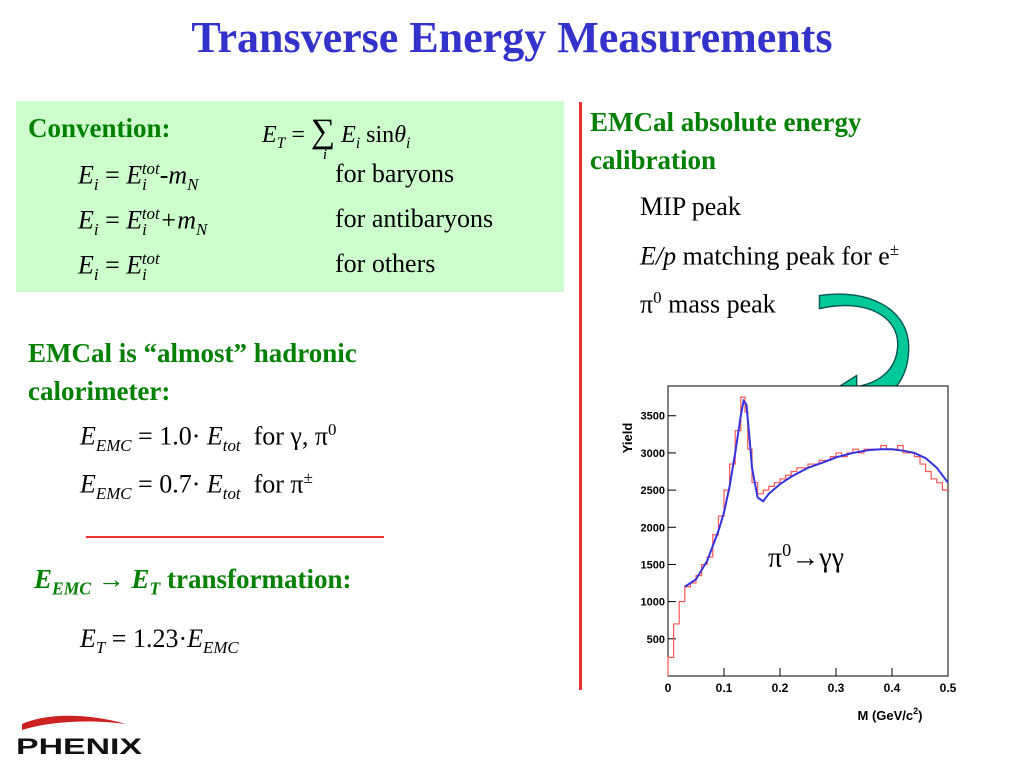  Describe the element at coordinates (780, 688) in the screenshot. I see `x-tick-label: 0.2` at that location.